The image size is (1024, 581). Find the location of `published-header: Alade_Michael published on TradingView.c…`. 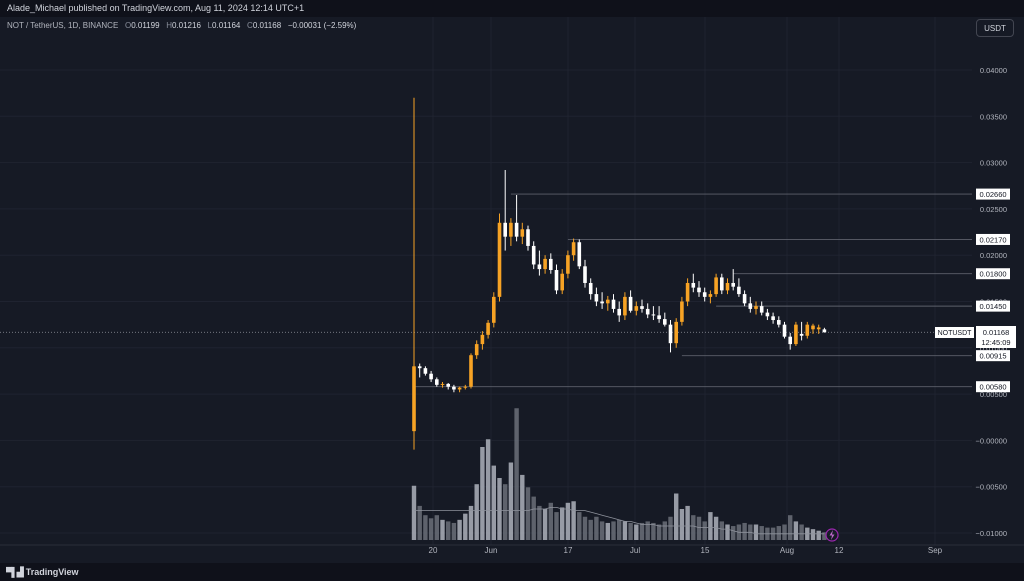

published-header: Alade_Michael published on TradingView.c… is located at coordinates (512, 8).